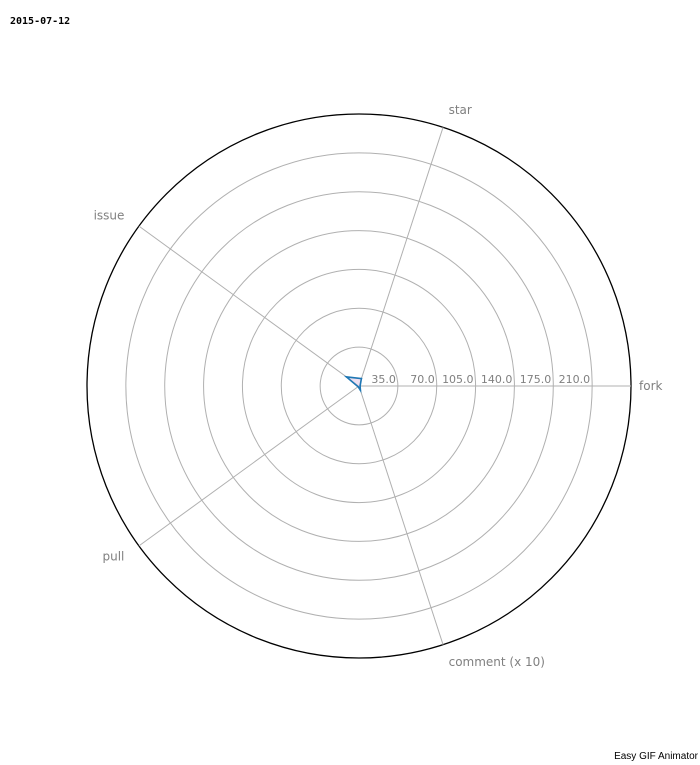 The height and width of the screenshot is (765, 700). What do you see at coordinates (497, 379) in the screenshot?
I see `r-tick-label-3: 140.0` at bounding box center [497, 379].